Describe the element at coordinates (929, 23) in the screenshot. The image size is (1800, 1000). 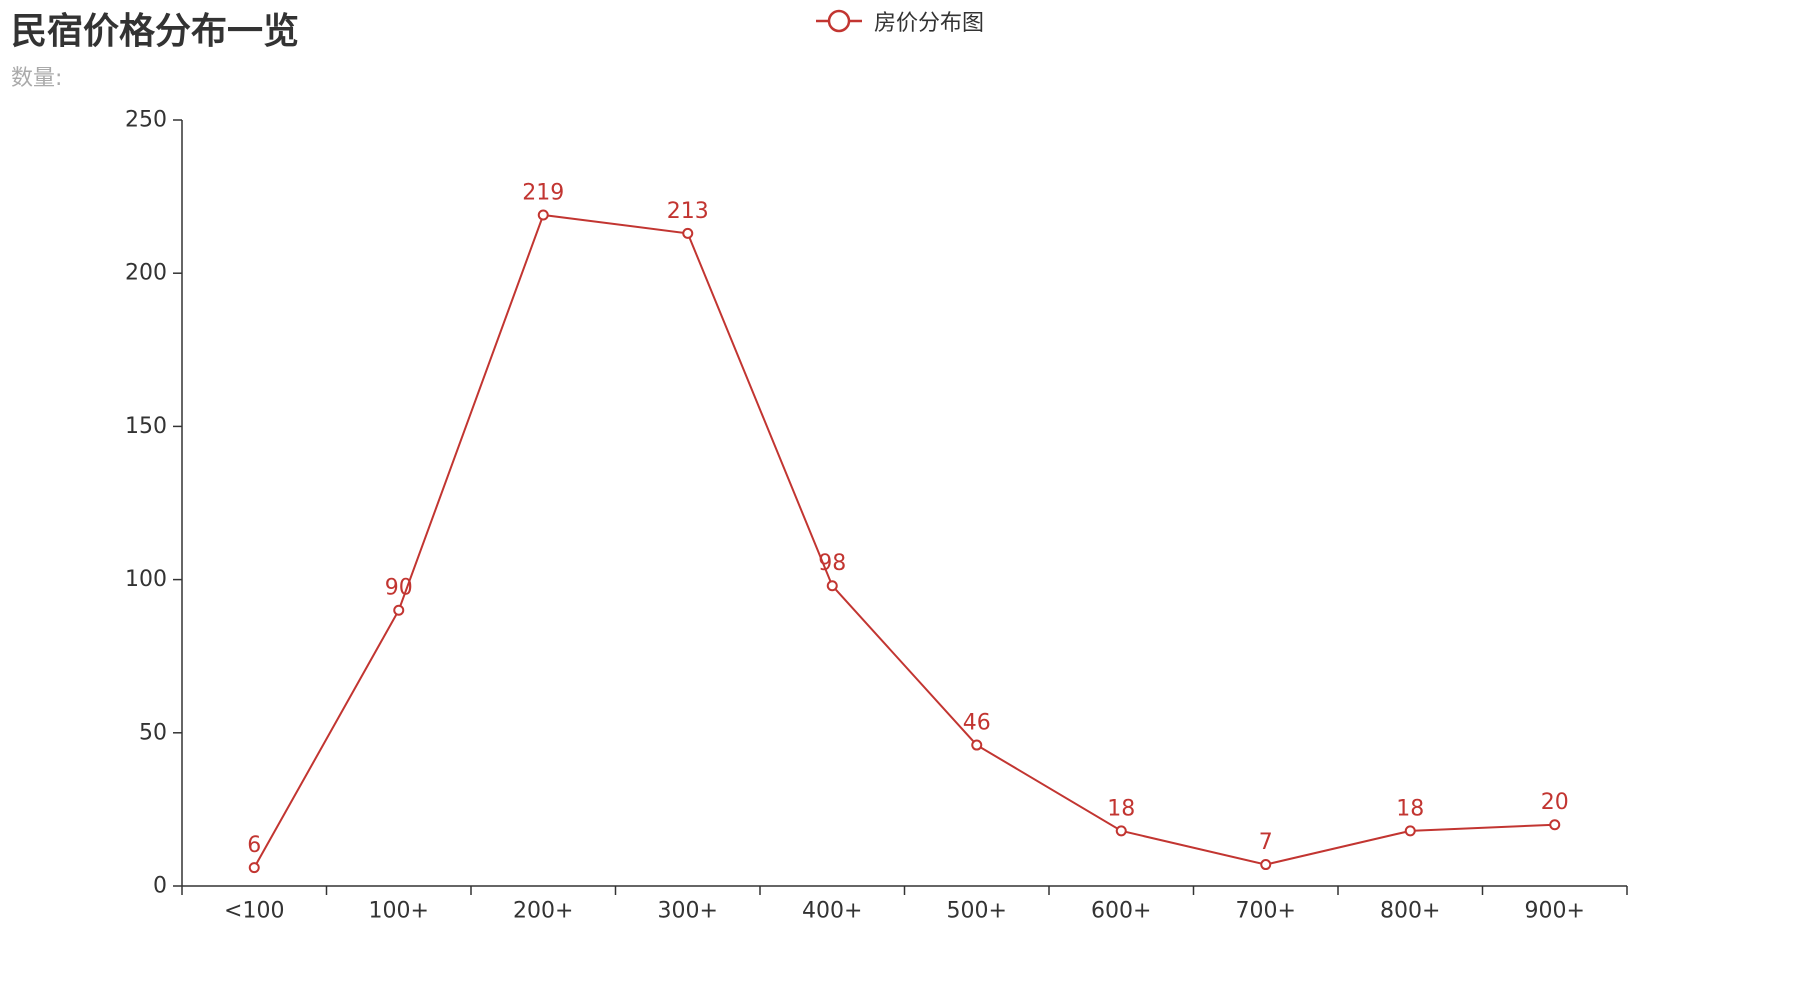
I see `legend-label: 房价分布图` at that location.